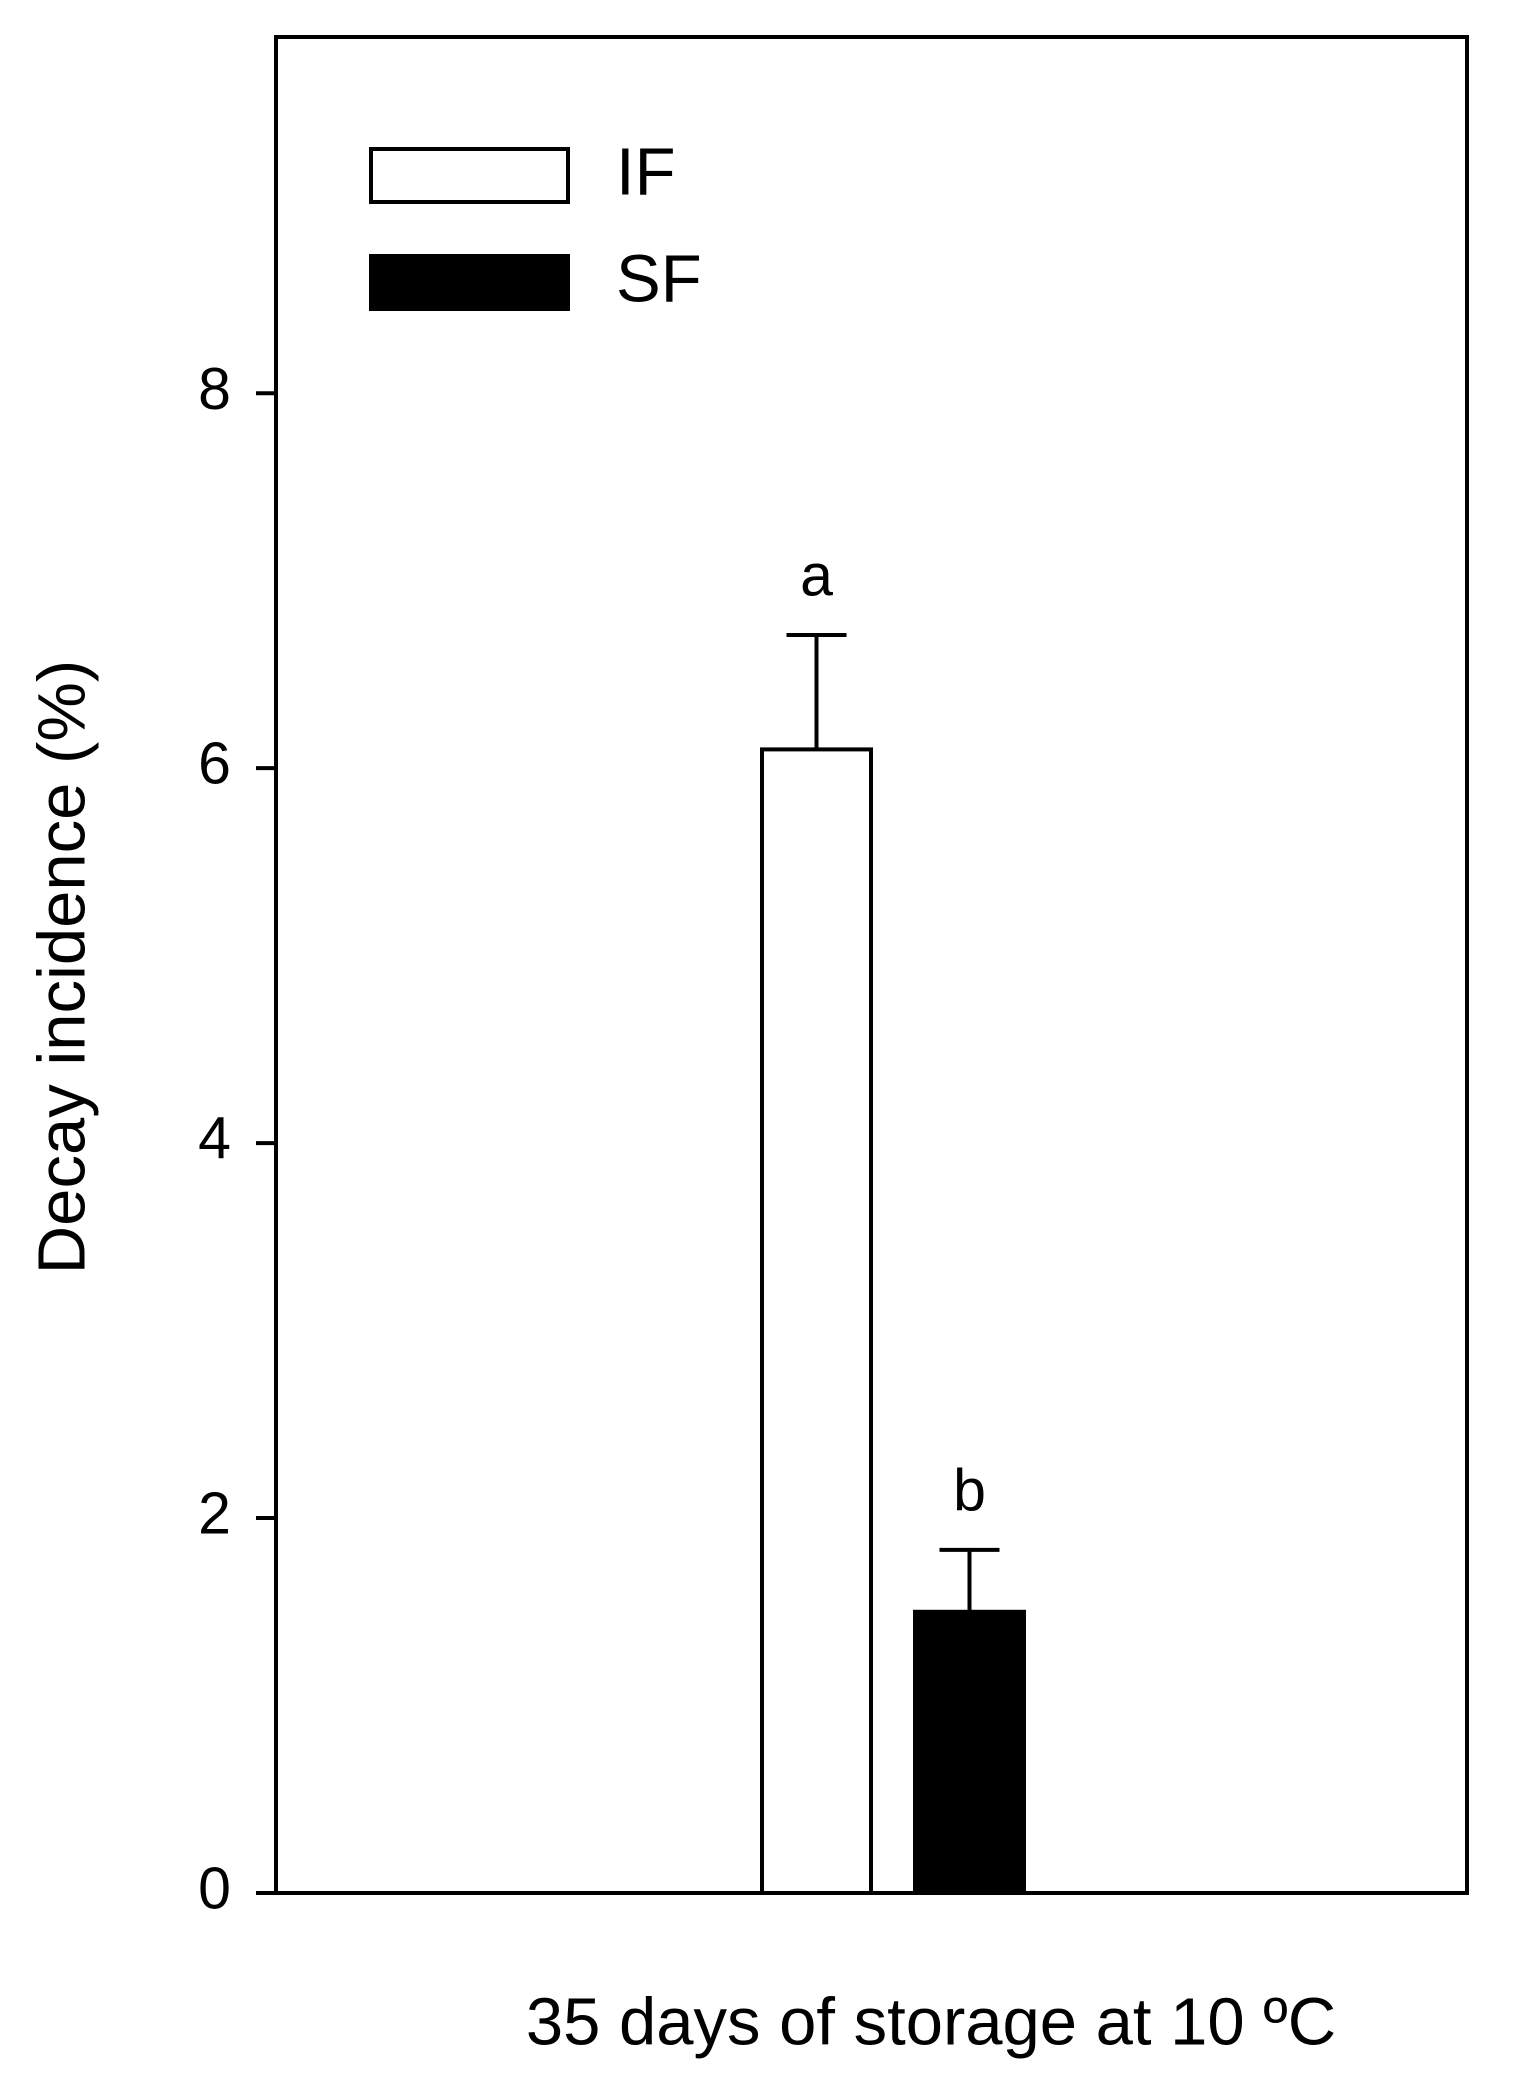 Image resolution: width=1528 pixels, height=2091 pixels. Describe the element at coordinates (214, 1139) in the screenshot. I see `y-tick-label: 4` at that location.